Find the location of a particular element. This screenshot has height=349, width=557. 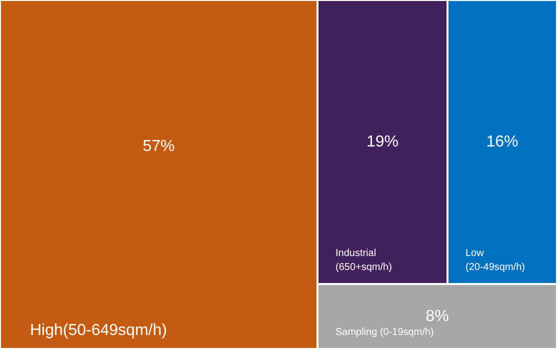

category-label: High(50-649sqm/h) is located at coordinates (98, 330).